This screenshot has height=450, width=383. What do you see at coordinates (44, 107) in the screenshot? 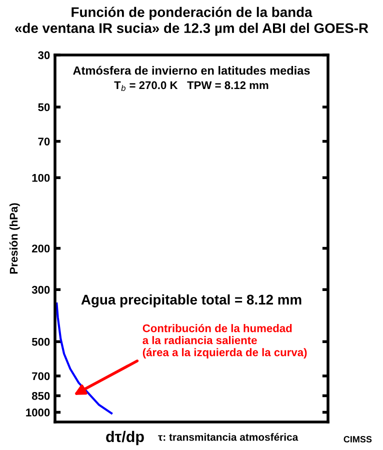
I see `y-tick-label: 50` at bounding box center [44, 107].